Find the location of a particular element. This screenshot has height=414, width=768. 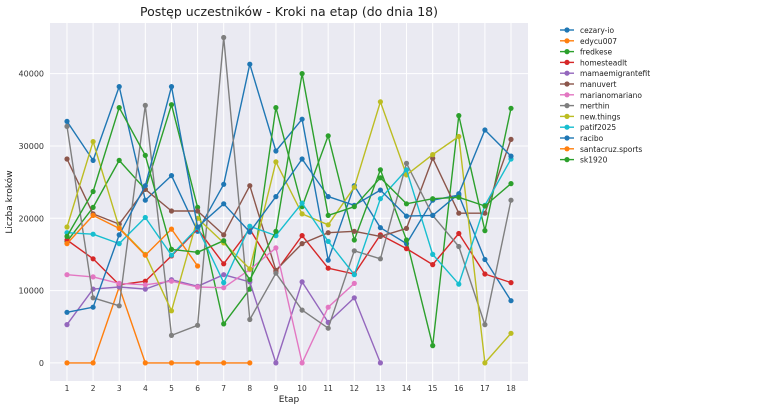

legend-label: patif2025 is located at coordinates (598, 127).